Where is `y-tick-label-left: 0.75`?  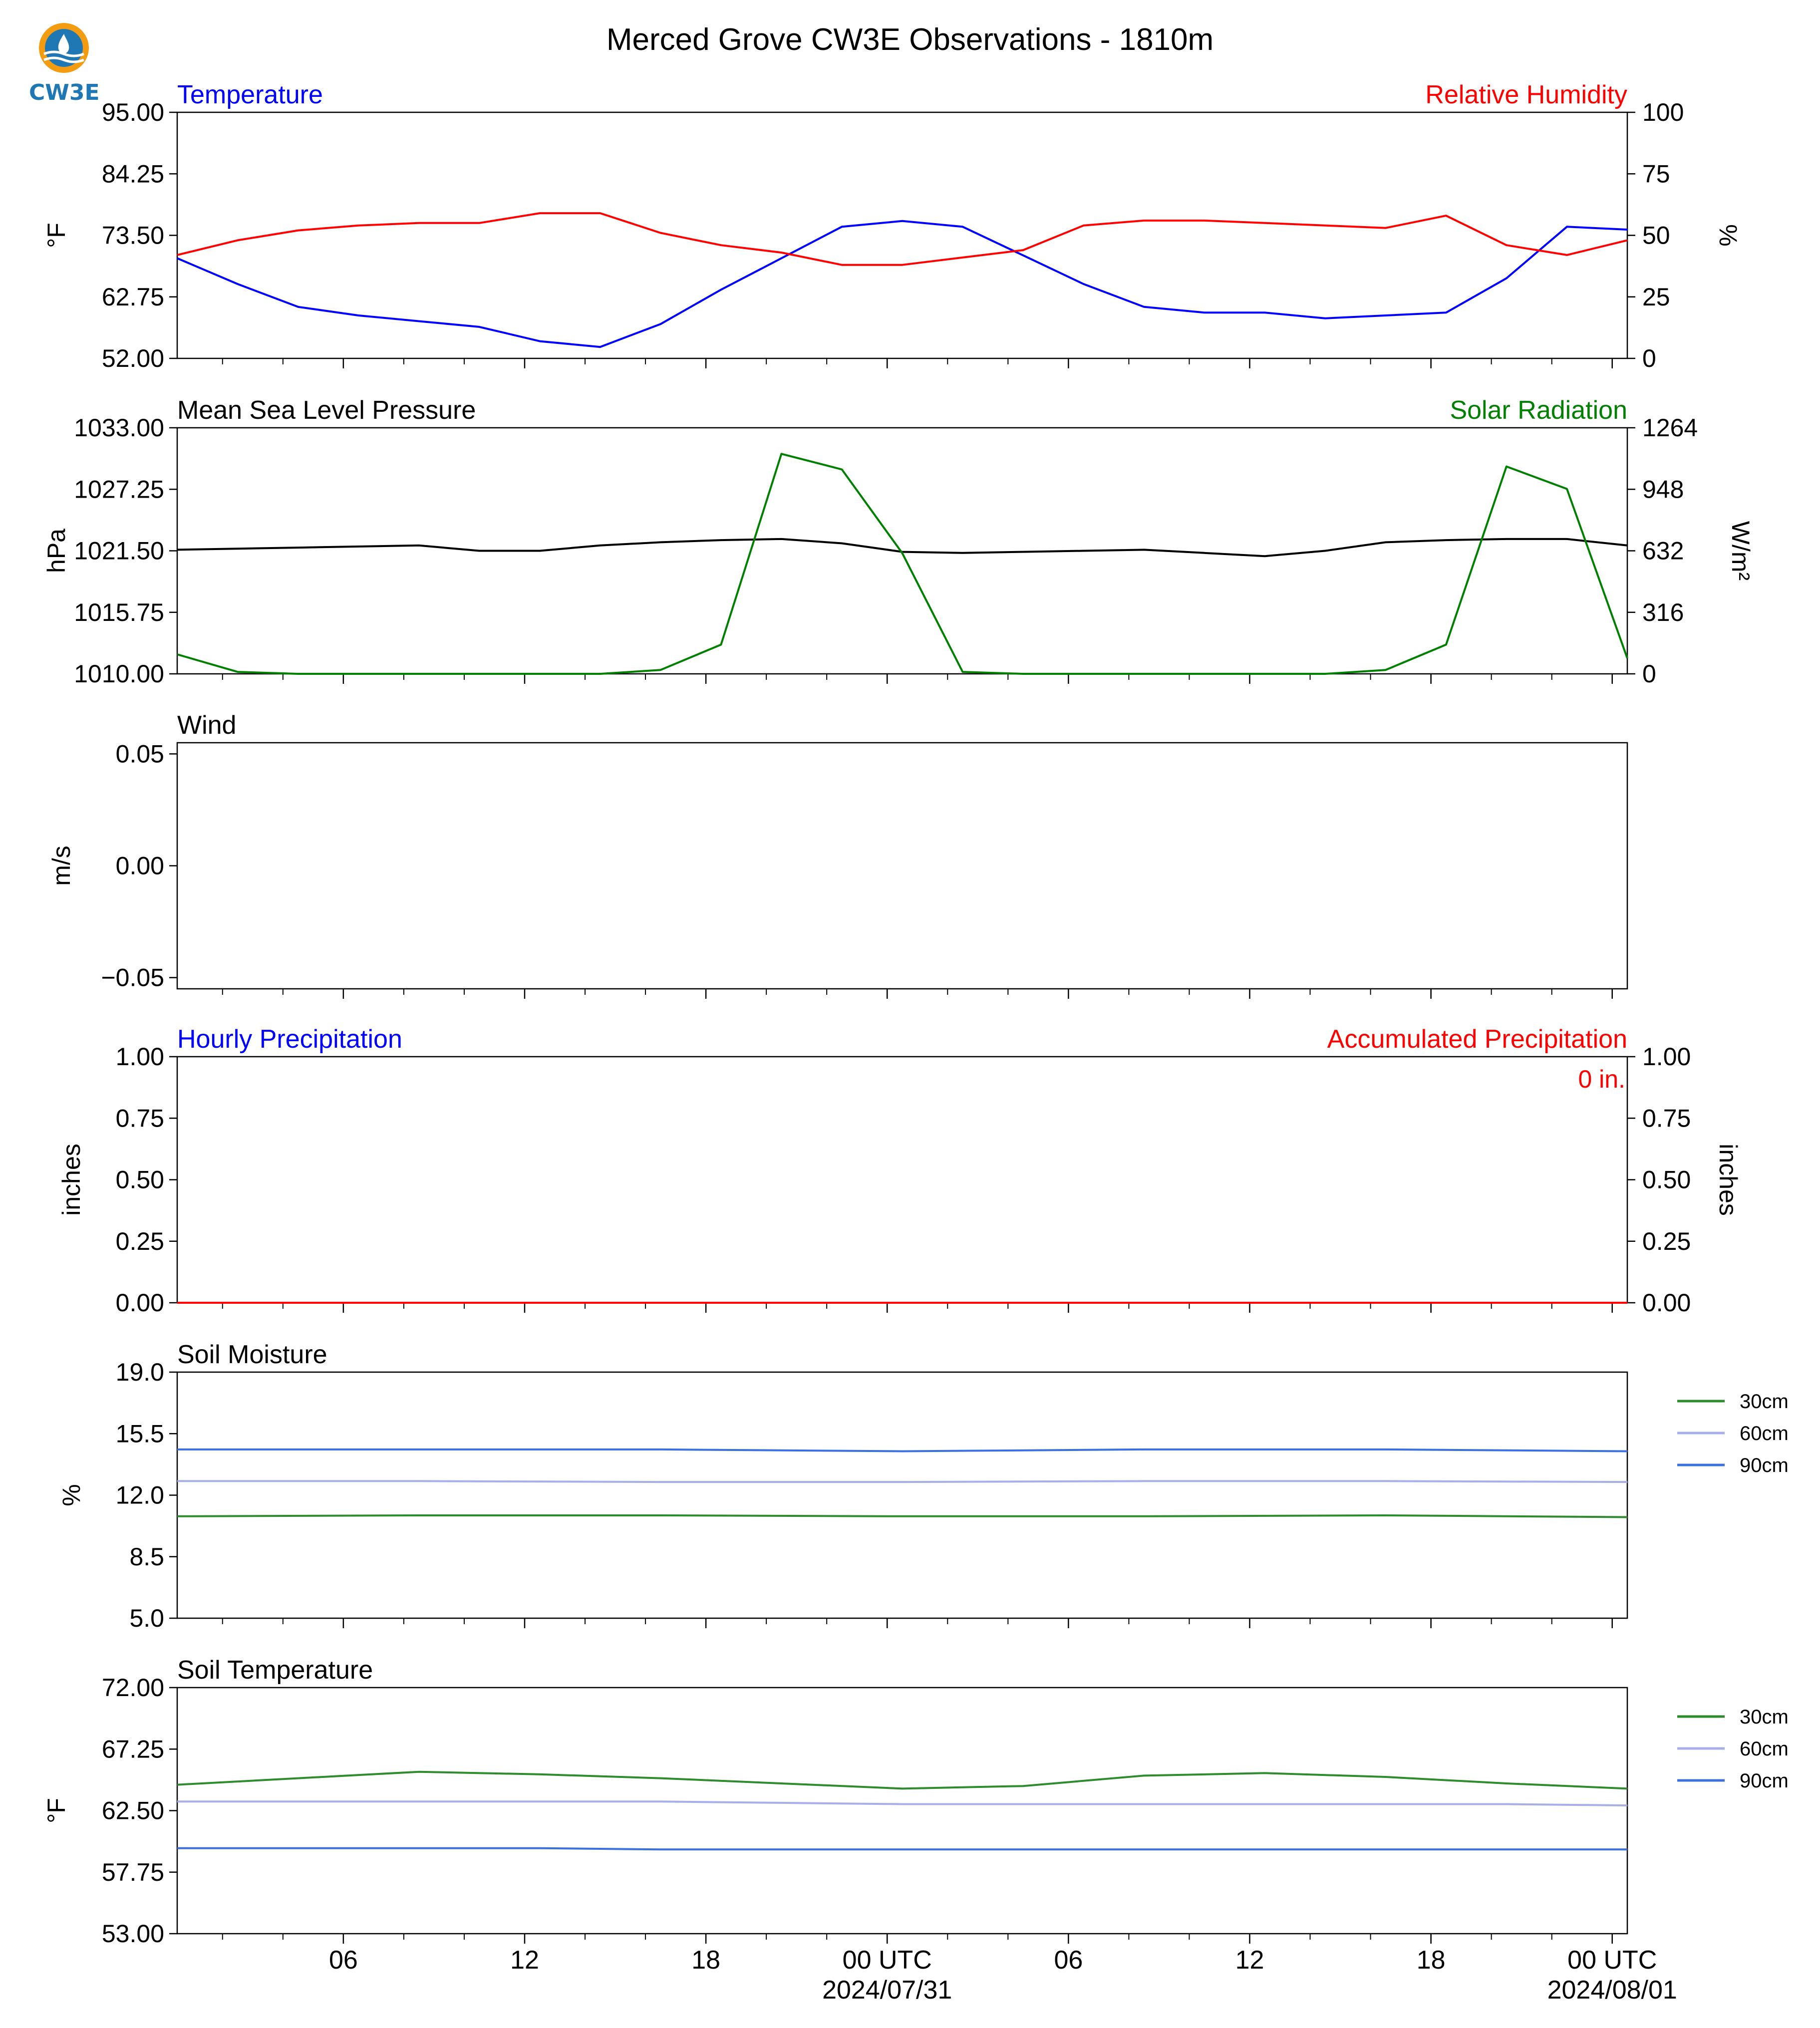 y-tick-label-left: 0.75 is located at coordinates (140, 1118).